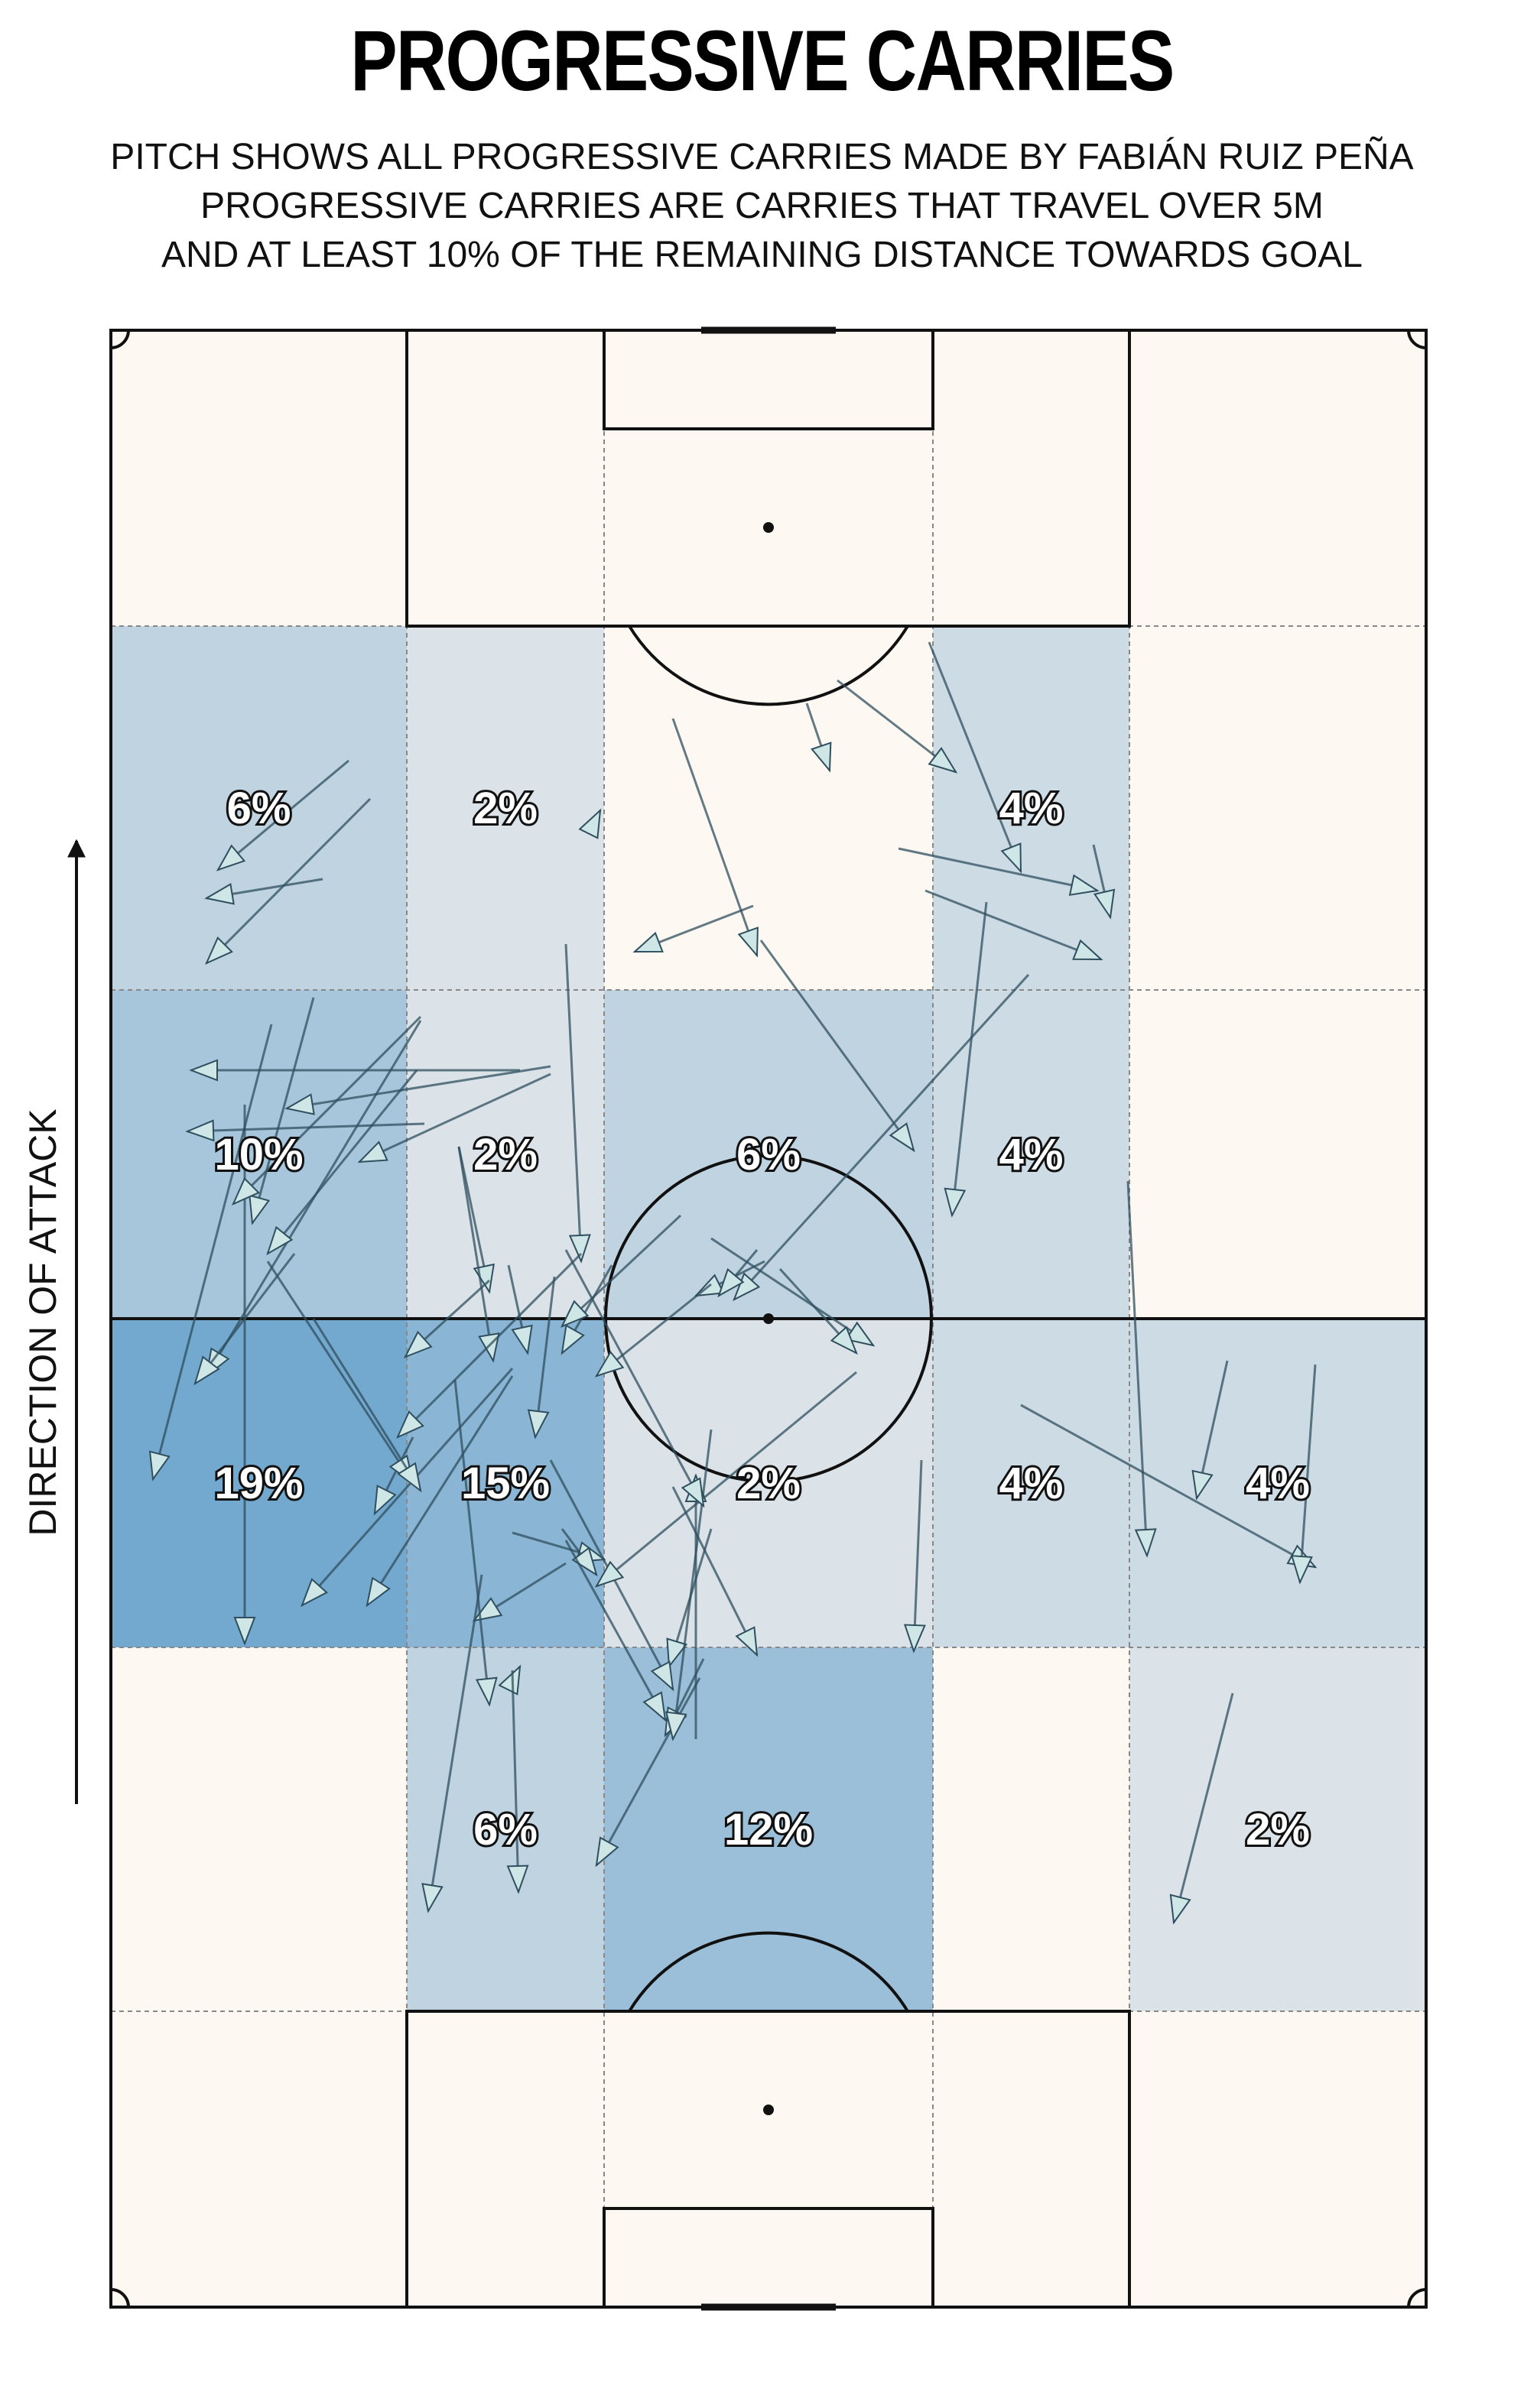  I want to click on penalty-arc-bottom, so click(768, 1972).